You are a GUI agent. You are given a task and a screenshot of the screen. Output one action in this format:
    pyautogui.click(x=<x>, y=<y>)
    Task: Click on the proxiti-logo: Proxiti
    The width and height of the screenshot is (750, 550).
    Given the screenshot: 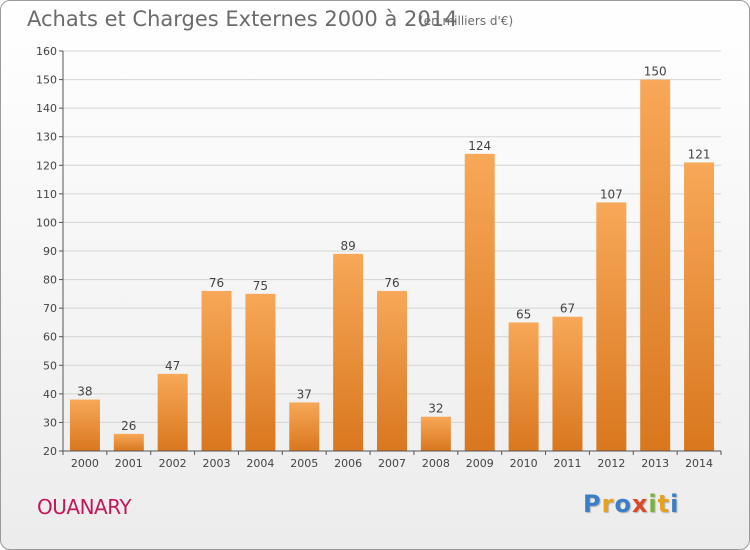 What is the action you would take?
    pyautogui.click(x=631, y=504)
    